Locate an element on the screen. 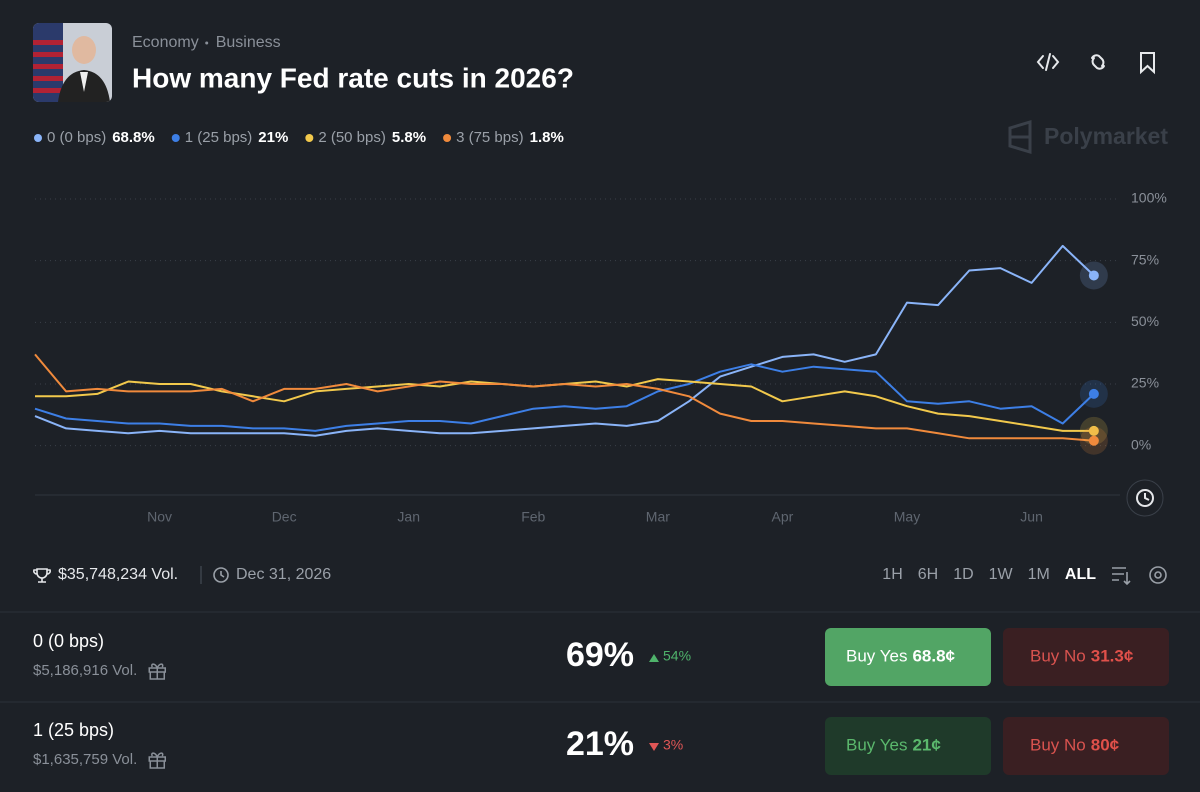 This screenshot has width=1200, height=792. outcome-volume: $5,186,916 Vol. is located at coordinates (85, 670).